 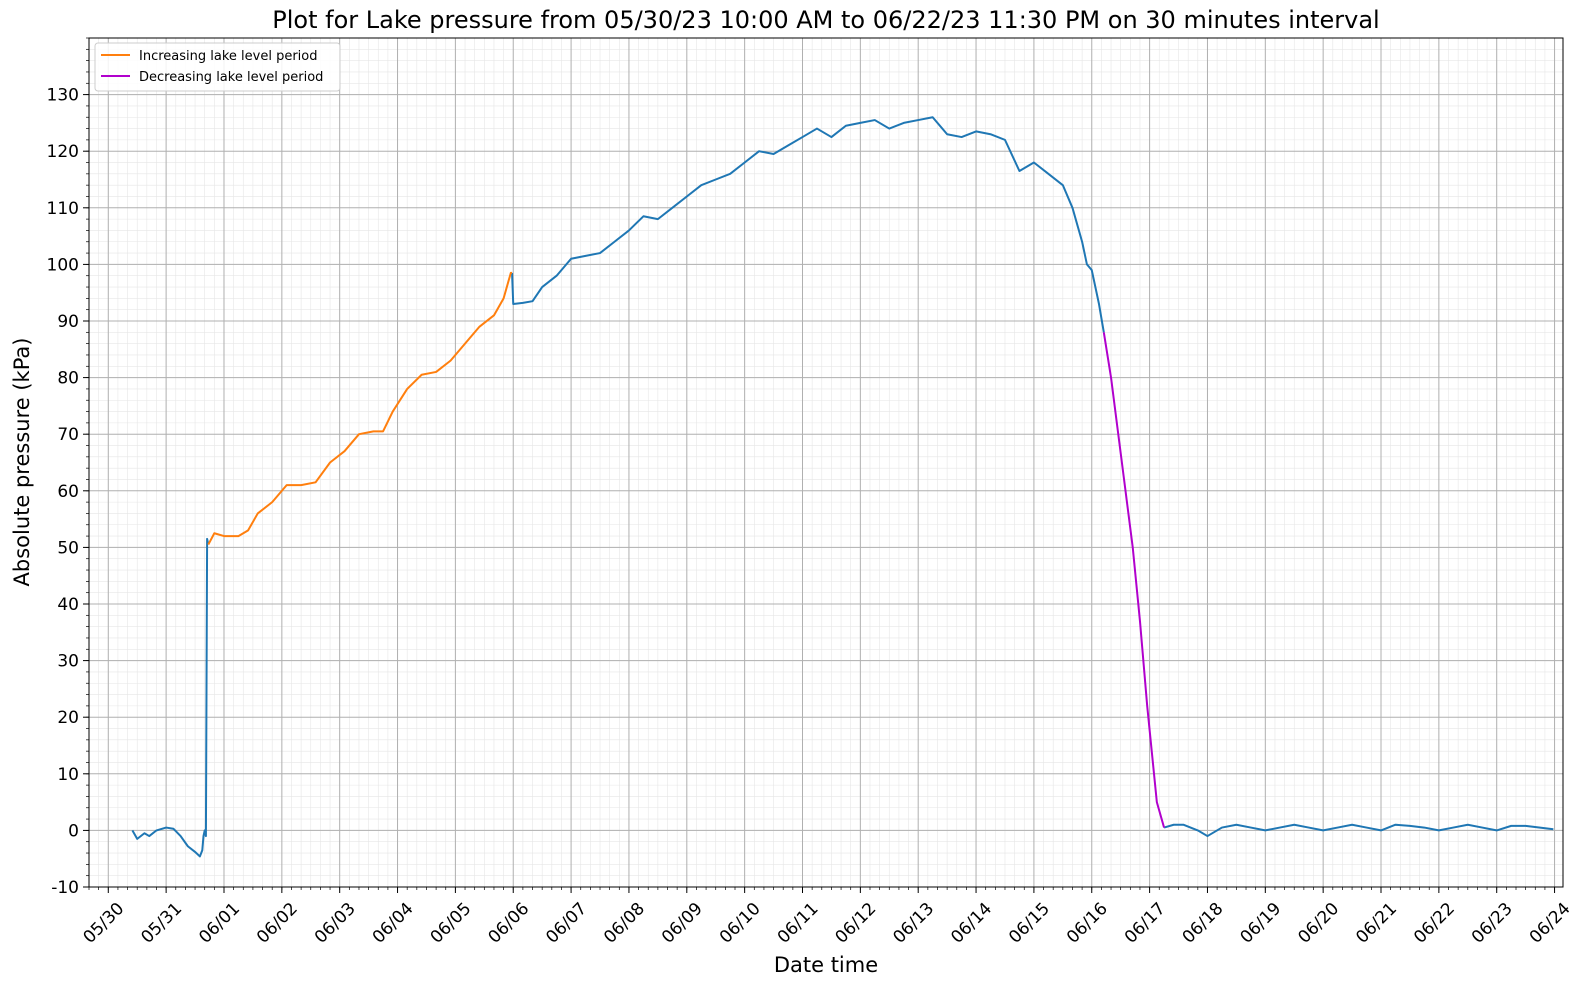 What do you see at coordinates (682, 923) in the screenshot?
I see `x-tick-label: 06/09` at bounding box center [682, 923].